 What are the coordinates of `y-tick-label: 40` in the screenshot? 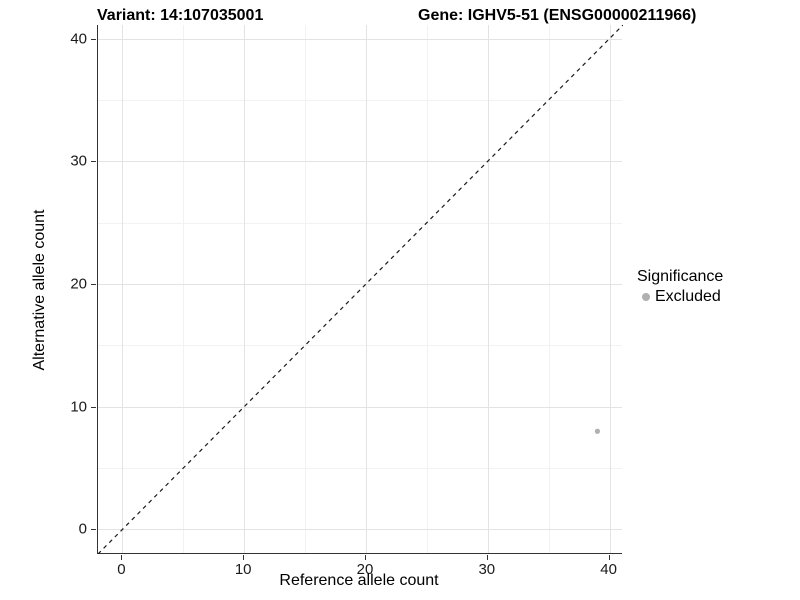 It's located at (78, 38).